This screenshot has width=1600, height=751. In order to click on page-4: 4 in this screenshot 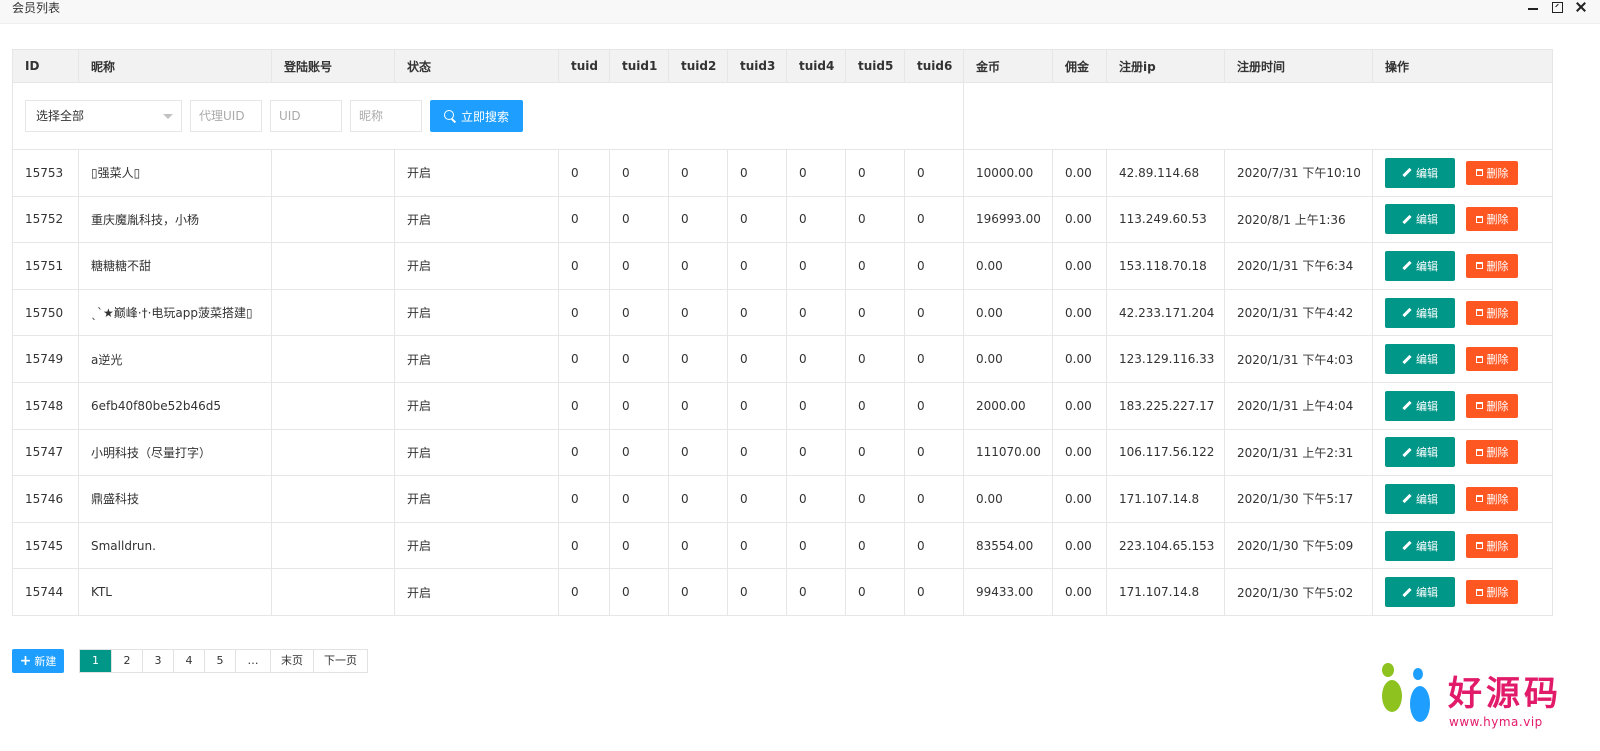, I will do `click(188, 661)`.